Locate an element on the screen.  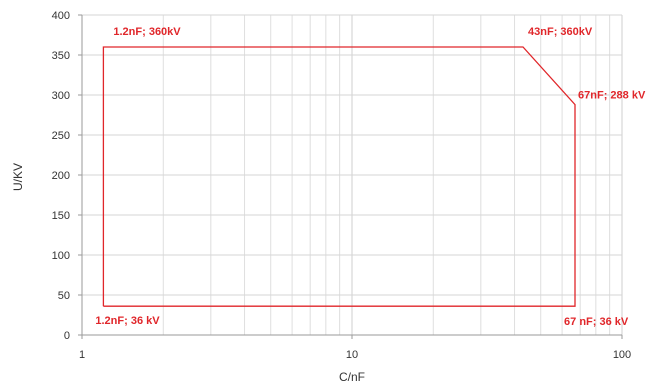
annotation-label: 67 nF; 36 kV is located at coordinates (596, 322).